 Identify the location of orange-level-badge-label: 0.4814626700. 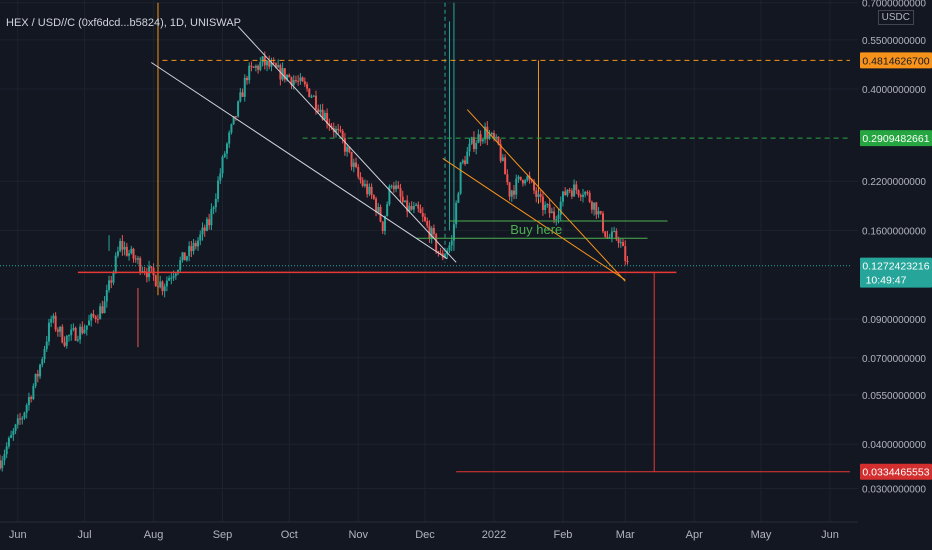
(895, 61).